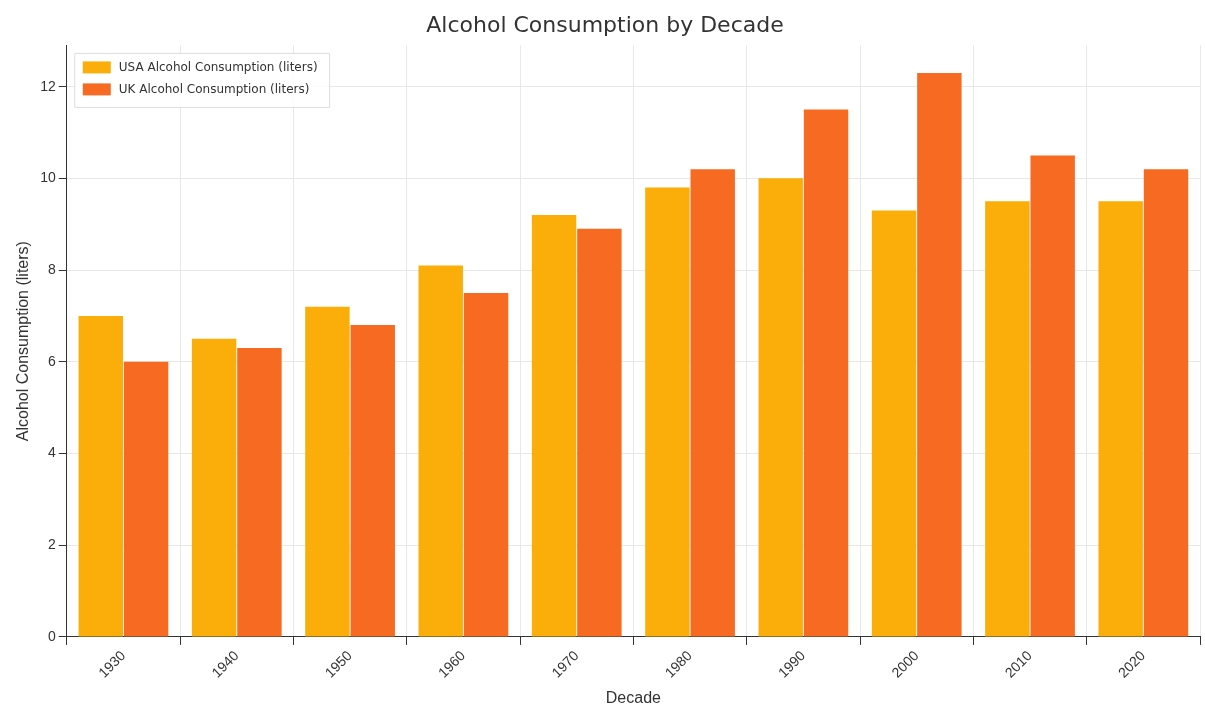 The width and height of the screenshot is (1205, 717). I want to click on y-tick-label: 2, so click(51, 544).